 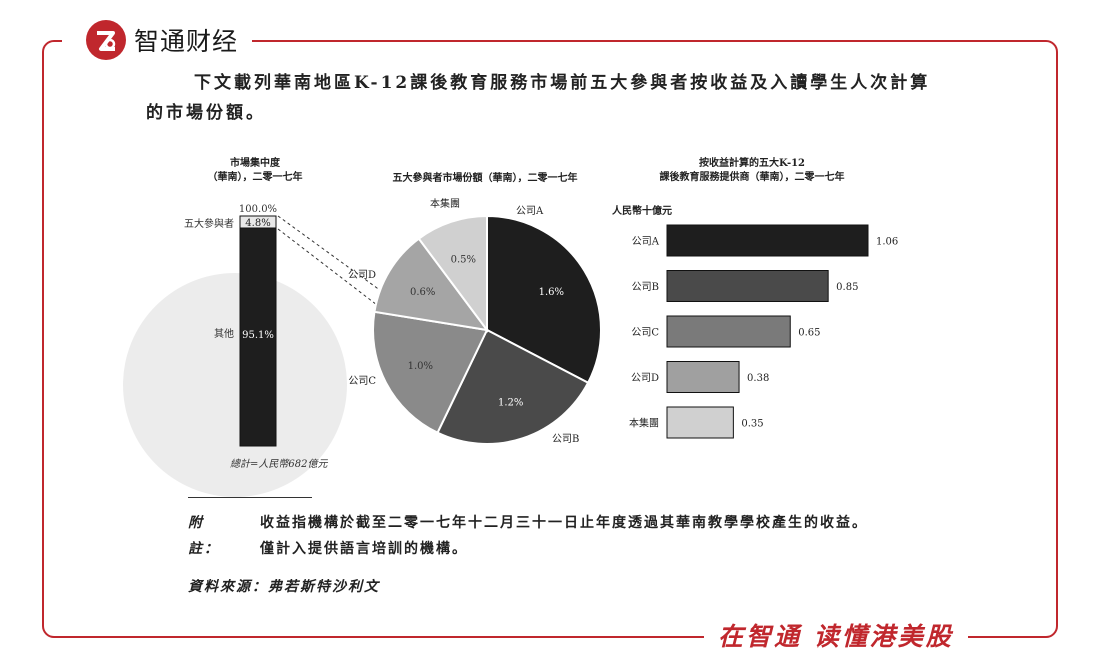 I want to click on bar-category-label: 公司A, so click(x=646, y=242).